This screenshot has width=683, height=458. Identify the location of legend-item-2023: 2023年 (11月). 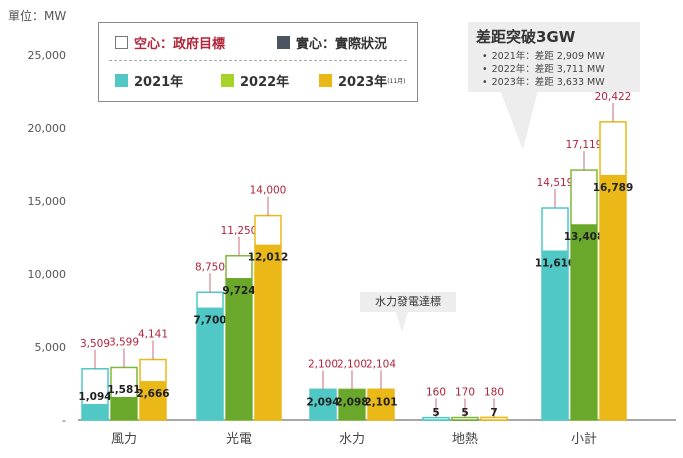
(362, 80).